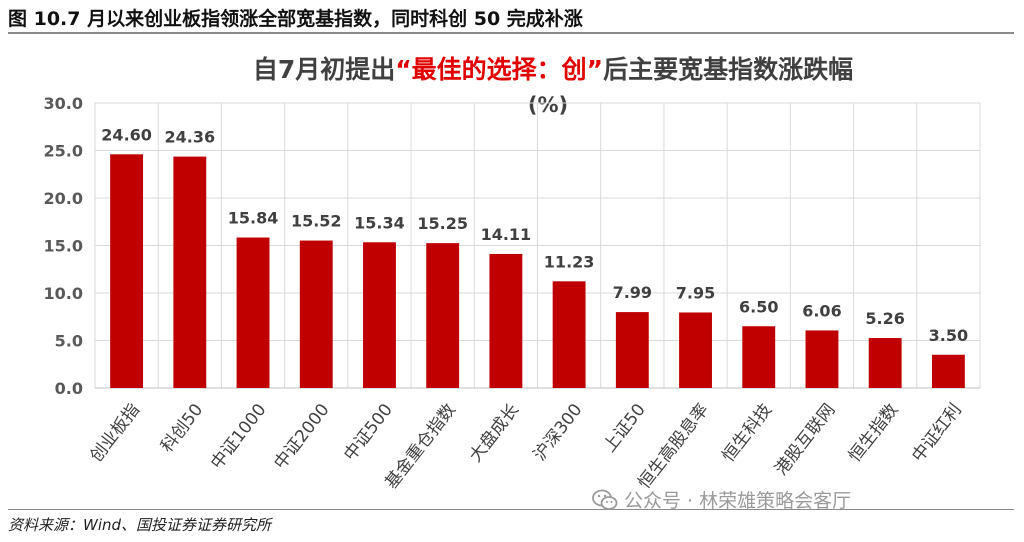  What do you see at coordinates (69, 341) in the screenshot?
I see `y-tick-label: 5.0` at bounding box center [69, 341].